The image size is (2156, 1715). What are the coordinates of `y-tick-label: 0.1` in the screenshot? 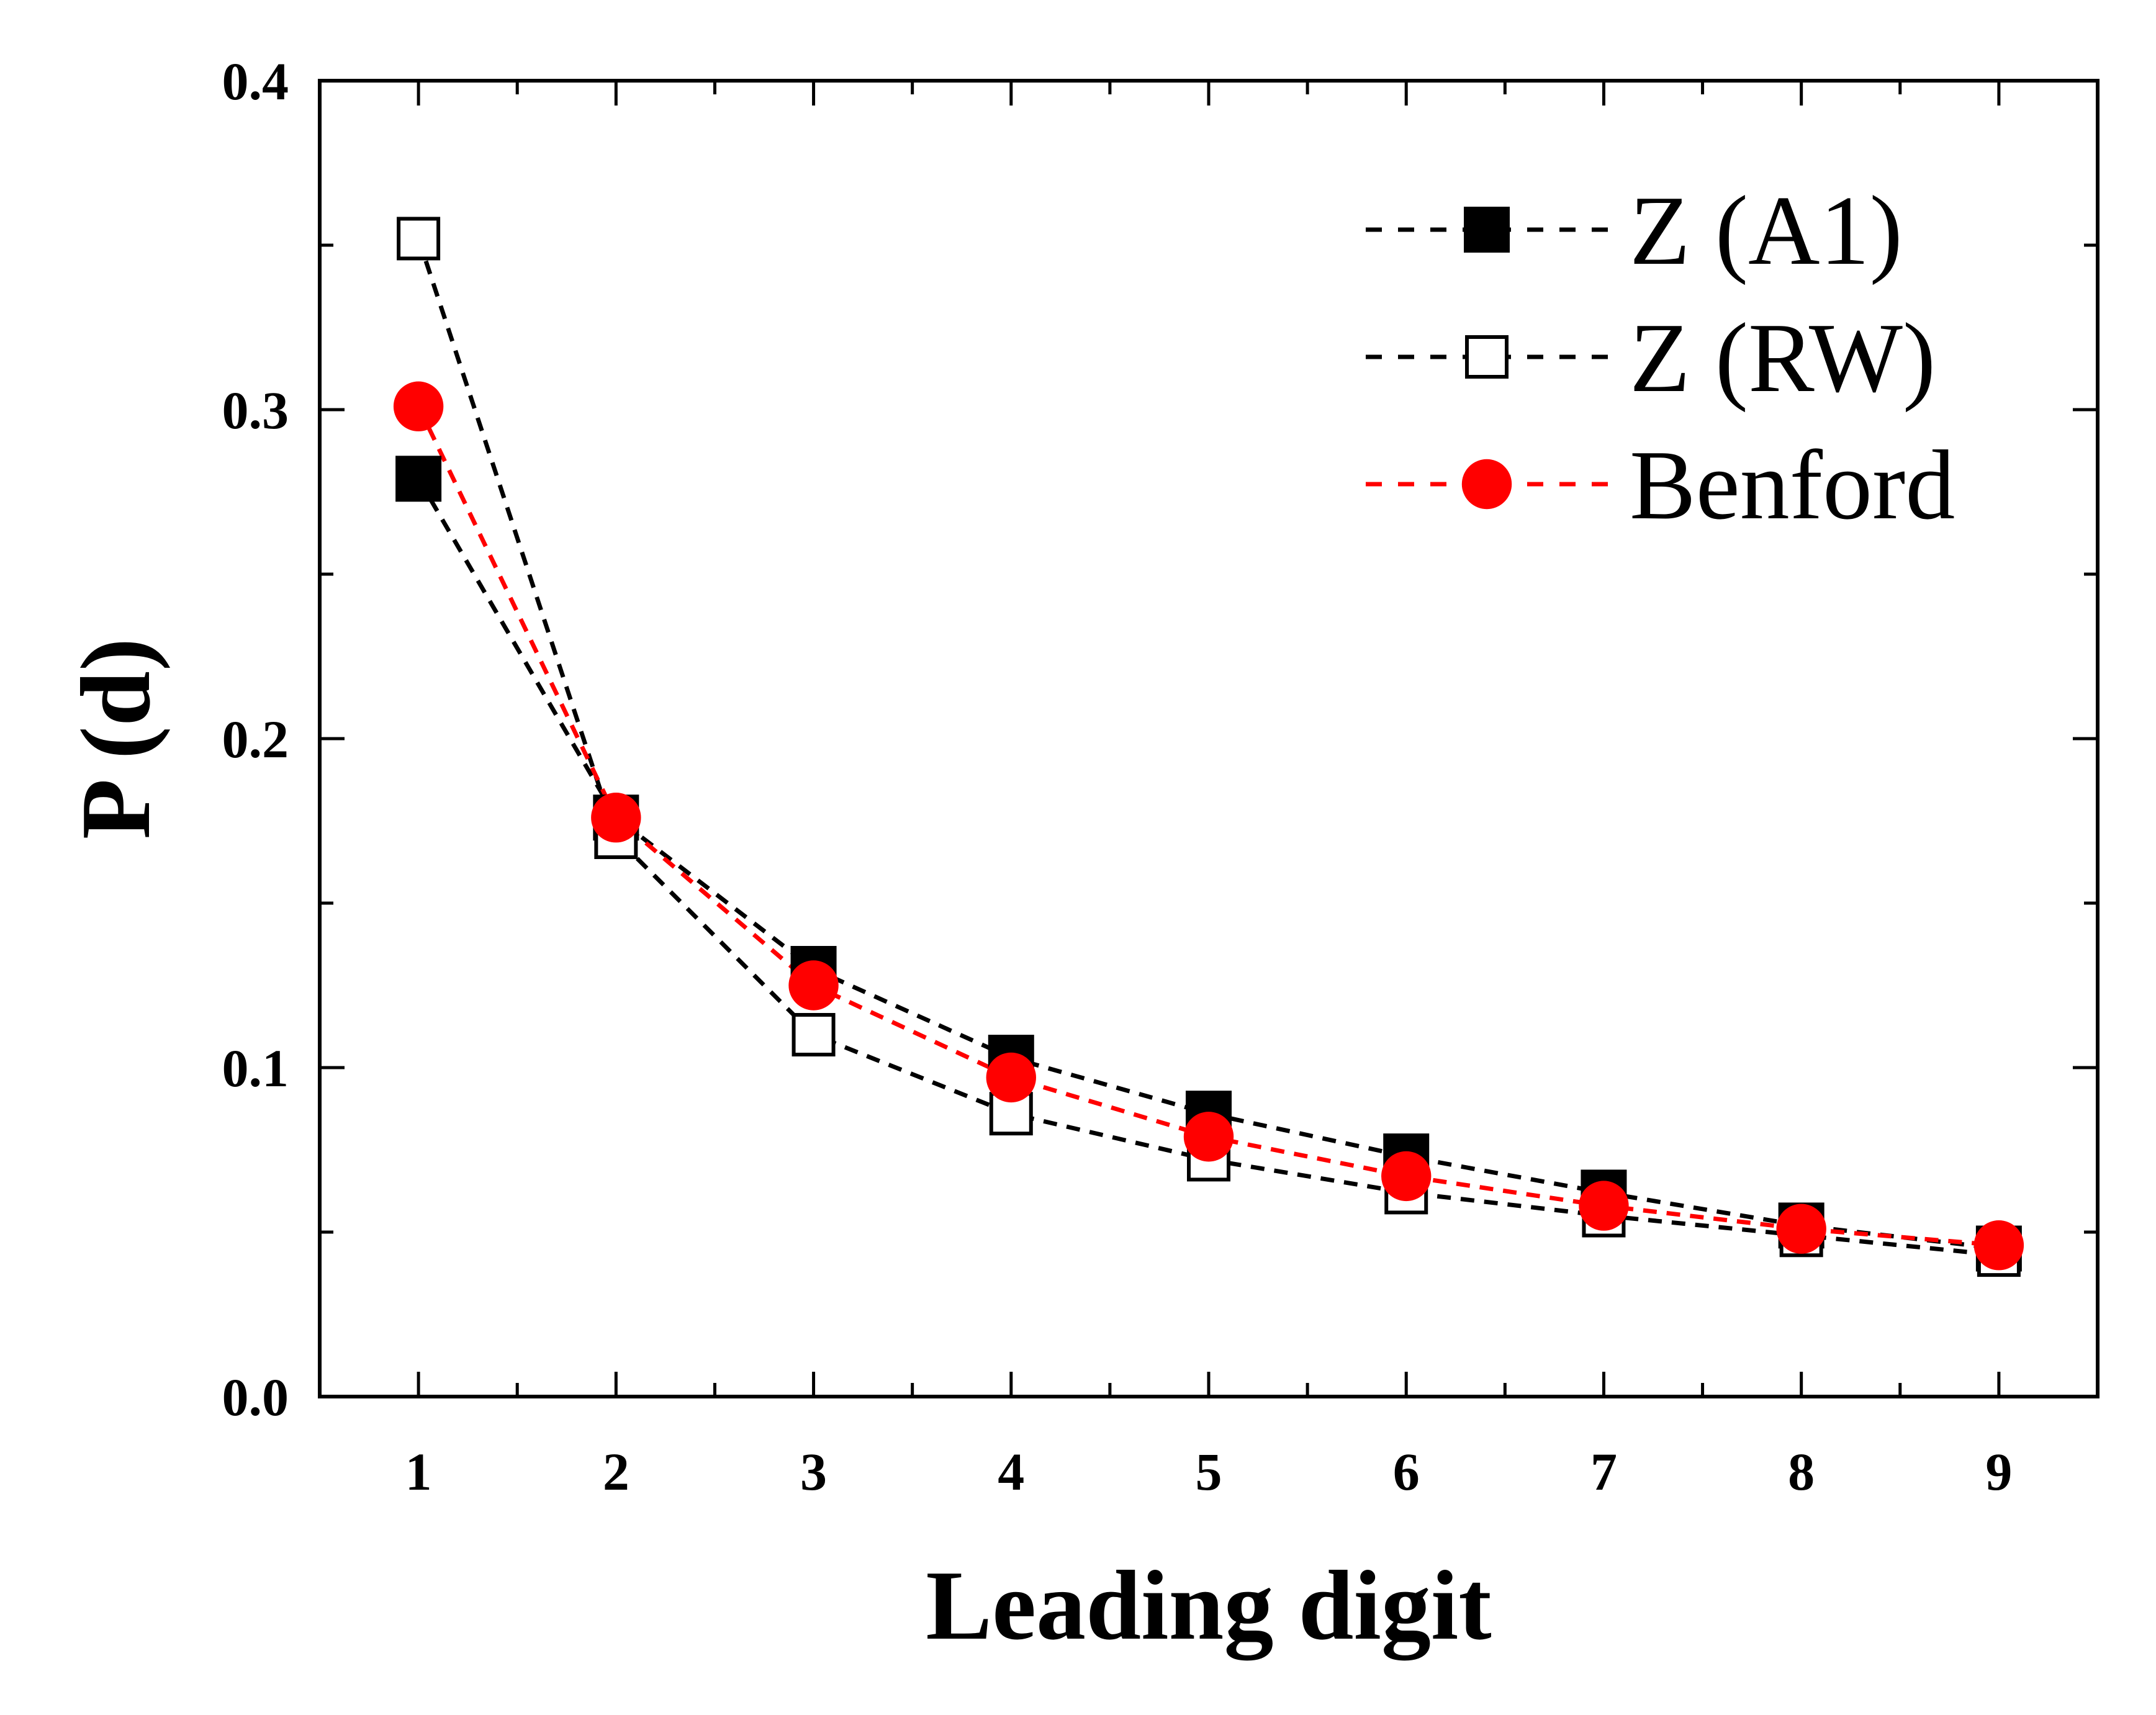 It's located at (255, 1068).